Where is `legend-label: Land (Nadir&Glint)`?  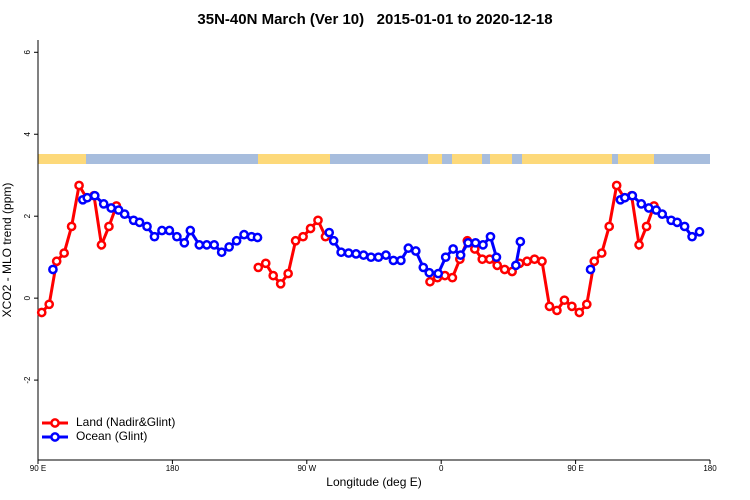 legend-label: Land (Nadir&Glint) is located at coordinates (125, 422).